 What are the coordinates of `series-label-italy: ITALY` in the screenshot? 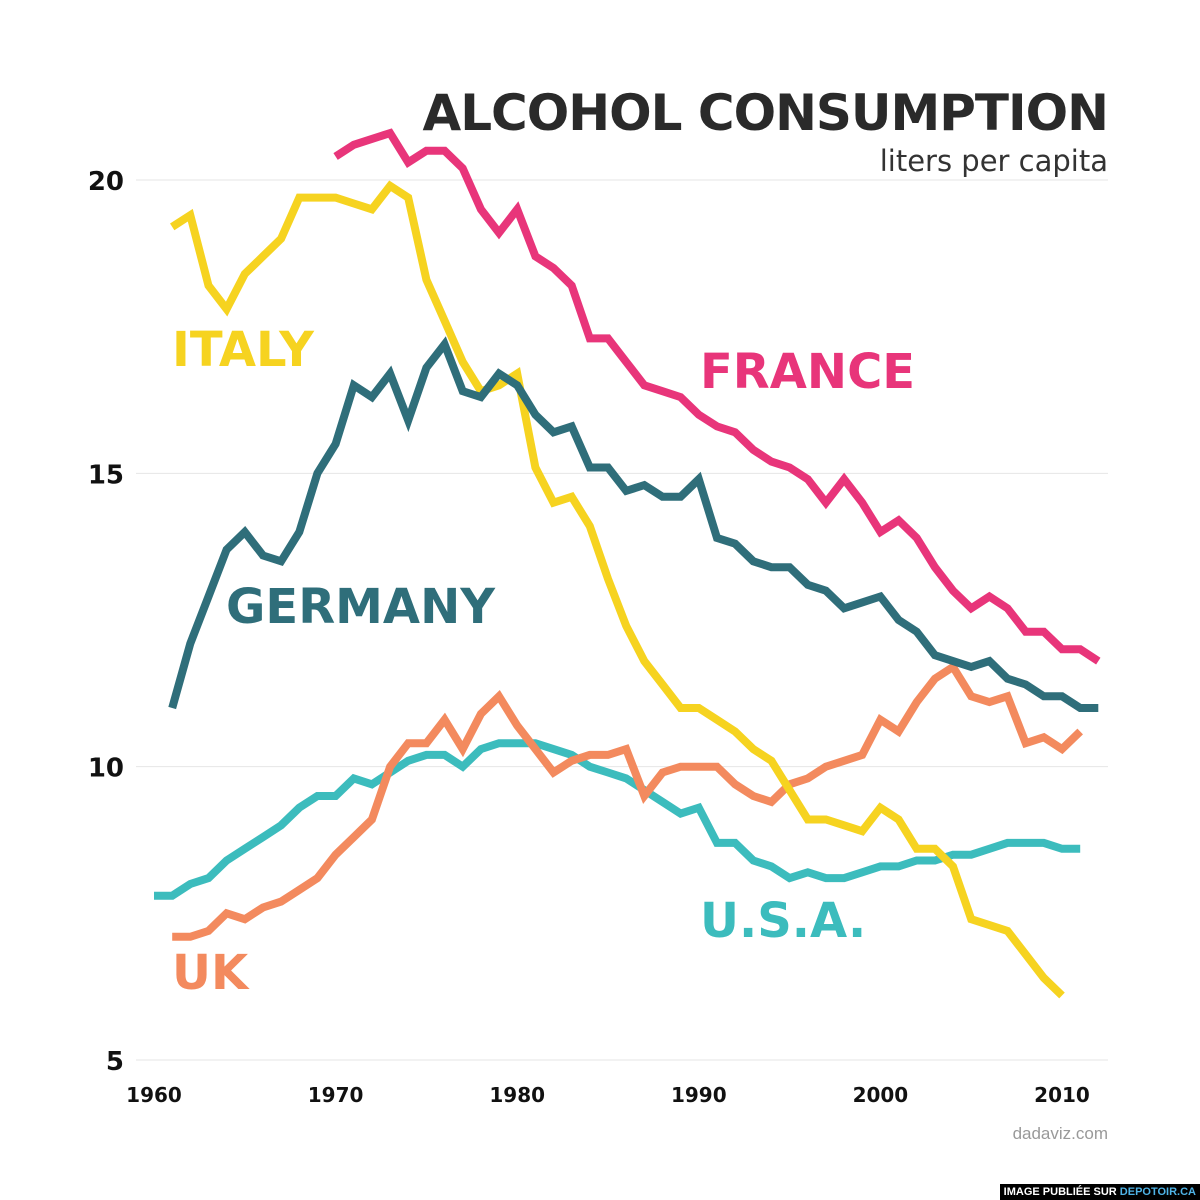 It's located at (243, 350).